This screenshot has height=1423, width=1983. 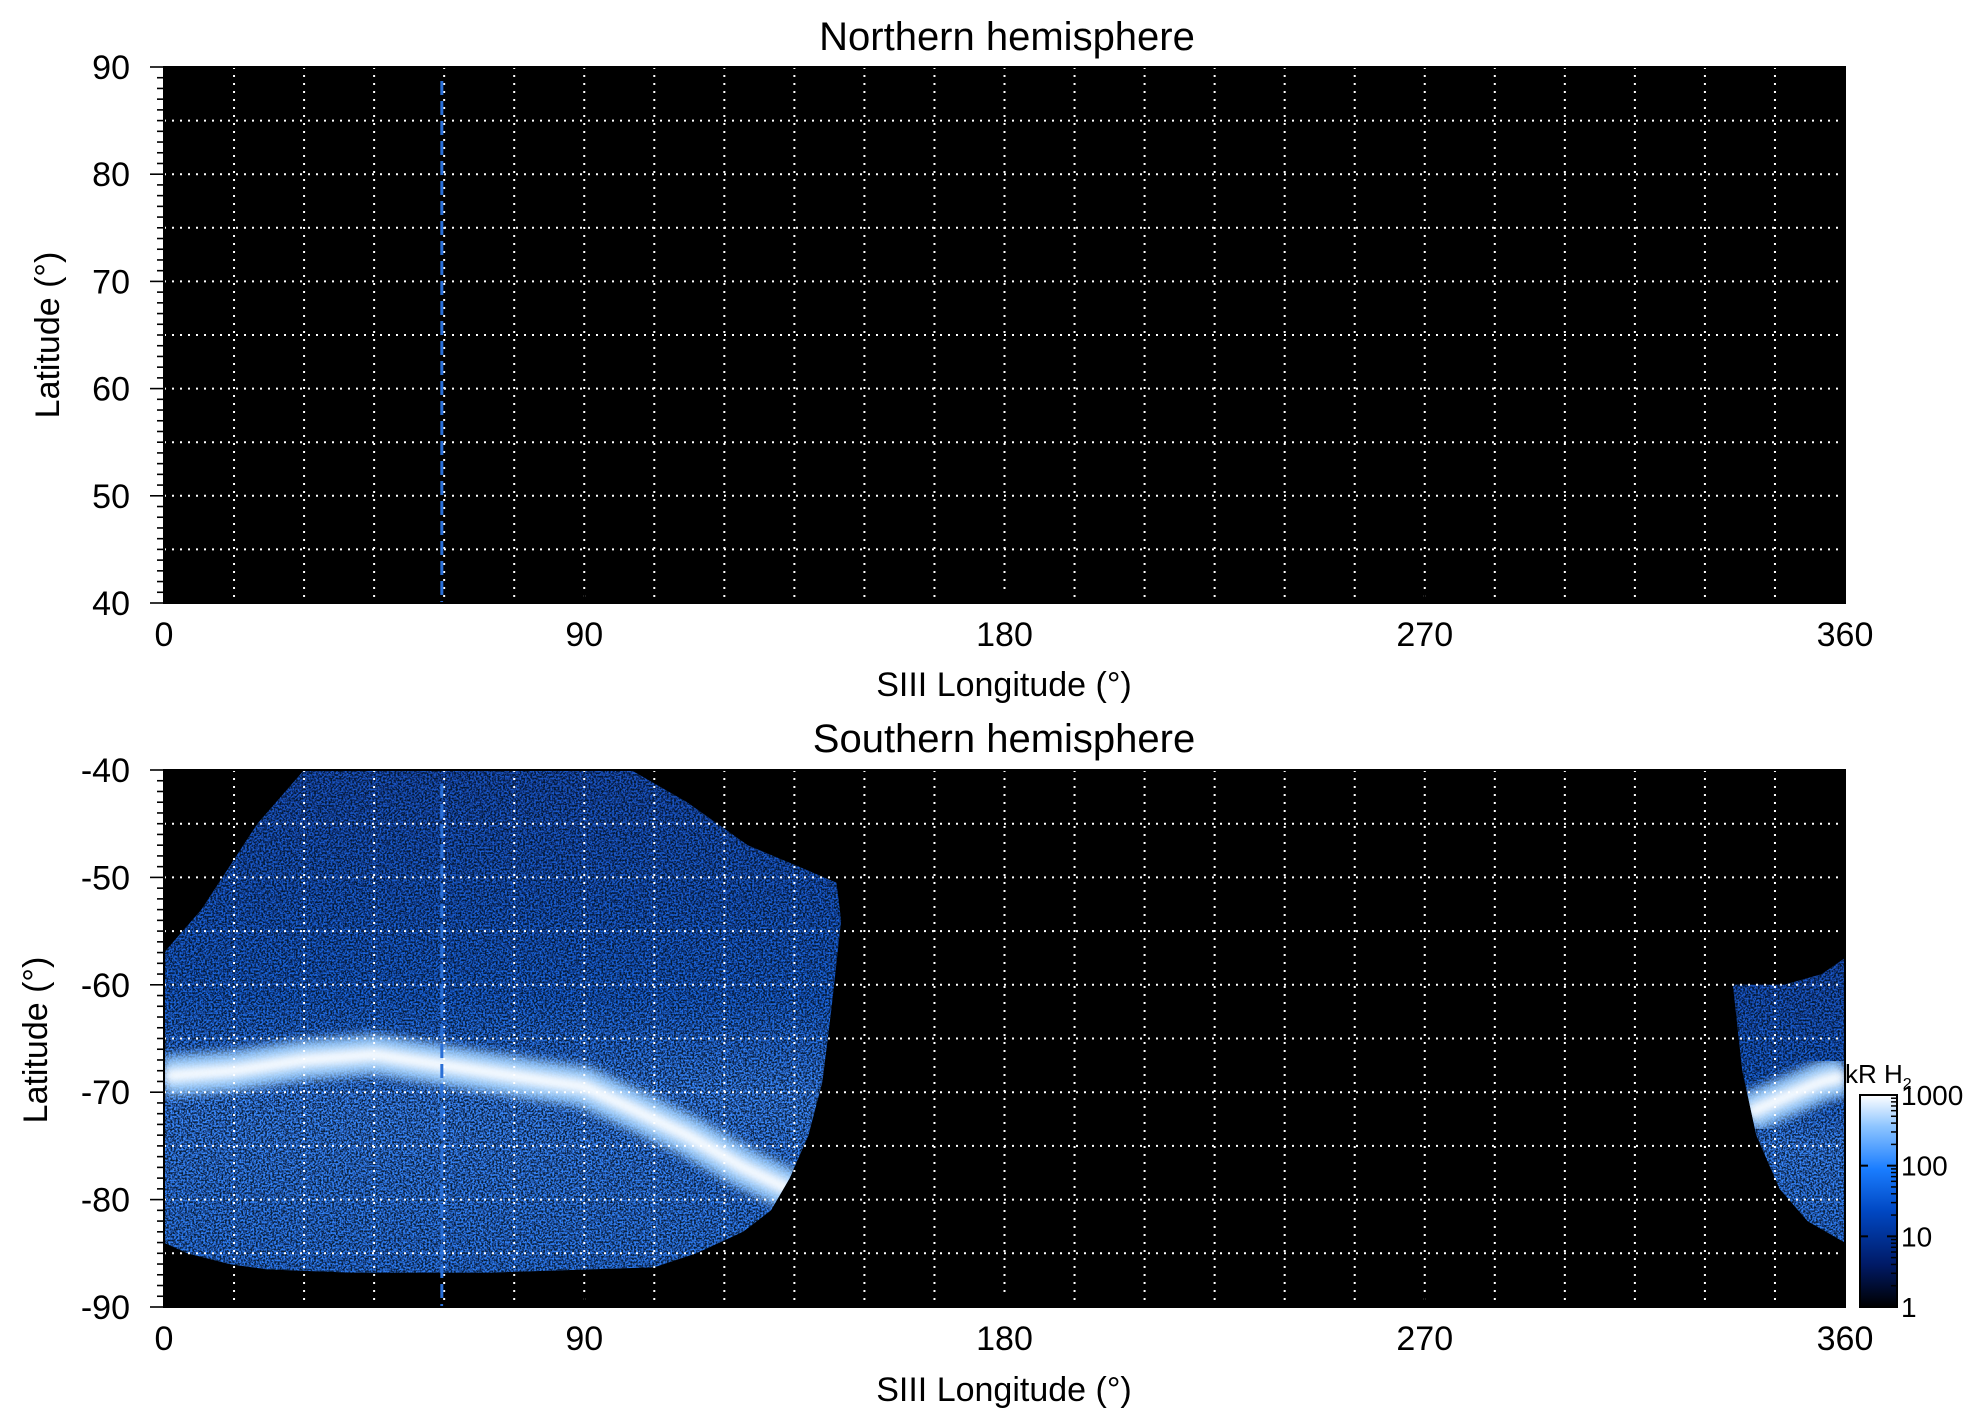 I want to click on south-y-tick-label: -70, so click(x=105, y=1093).